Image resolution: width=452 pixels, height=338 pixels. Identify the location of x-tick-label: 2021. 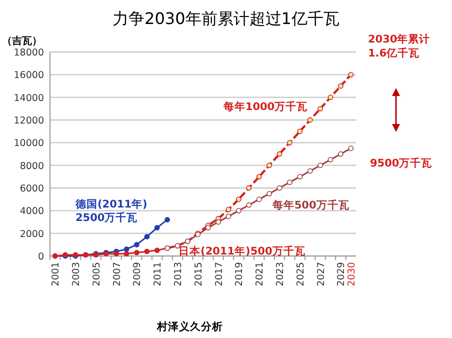
(260, 274).